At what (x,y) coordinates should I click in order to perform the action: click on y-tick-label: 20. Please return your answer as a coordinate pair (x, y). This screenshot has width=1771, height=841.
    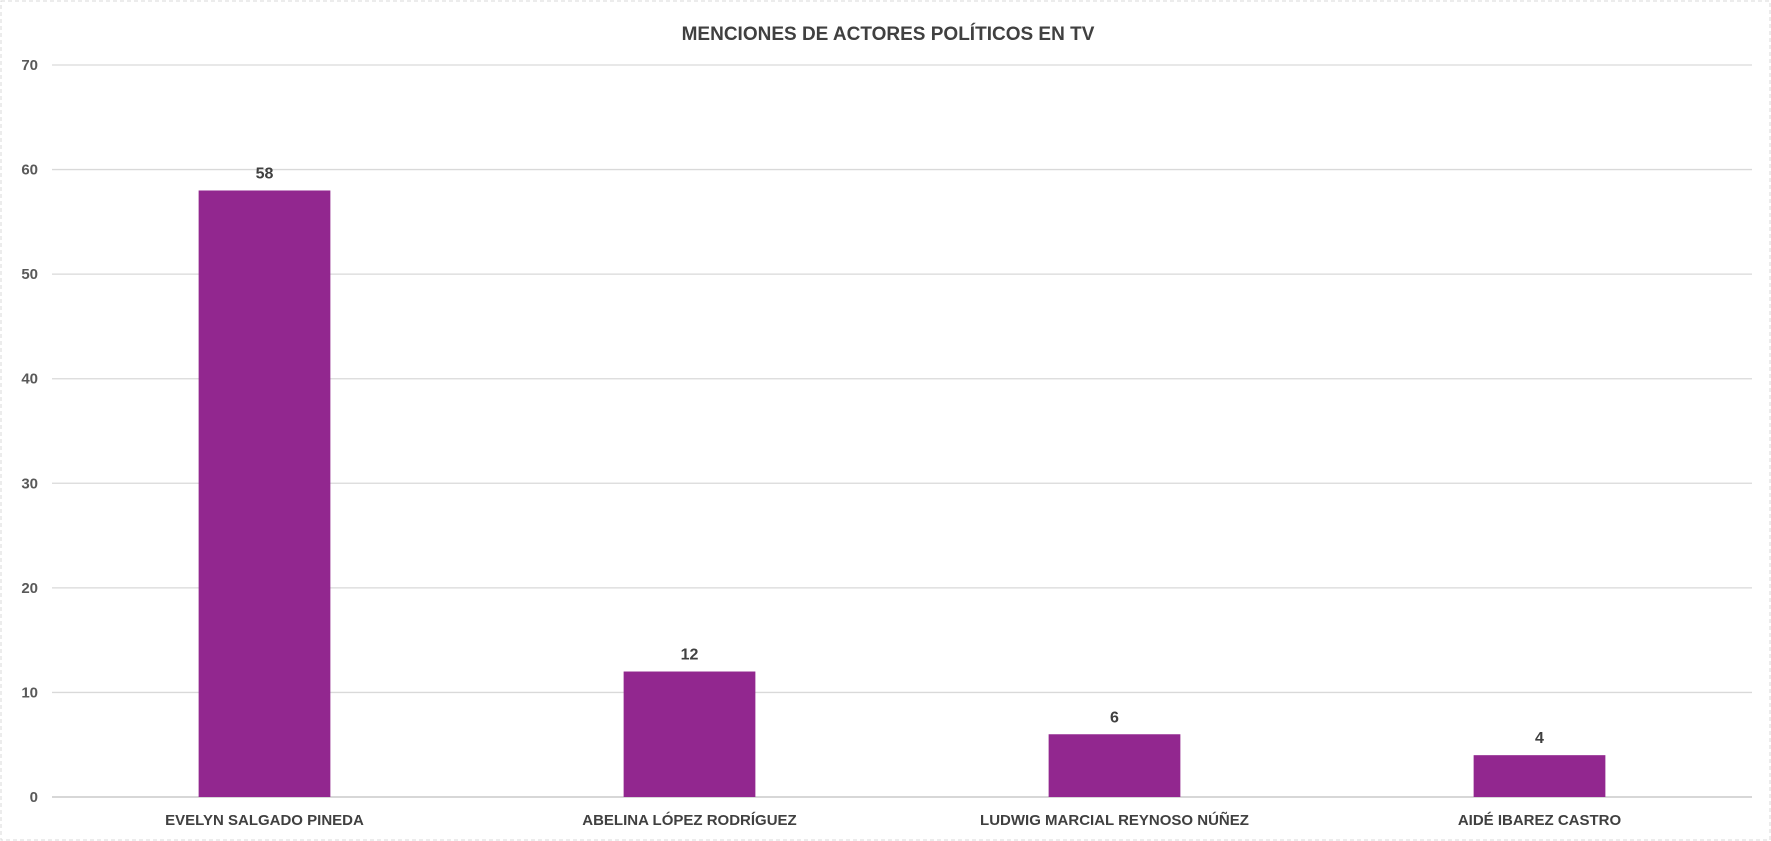
    Looking at the image, I should click on (29, 588).